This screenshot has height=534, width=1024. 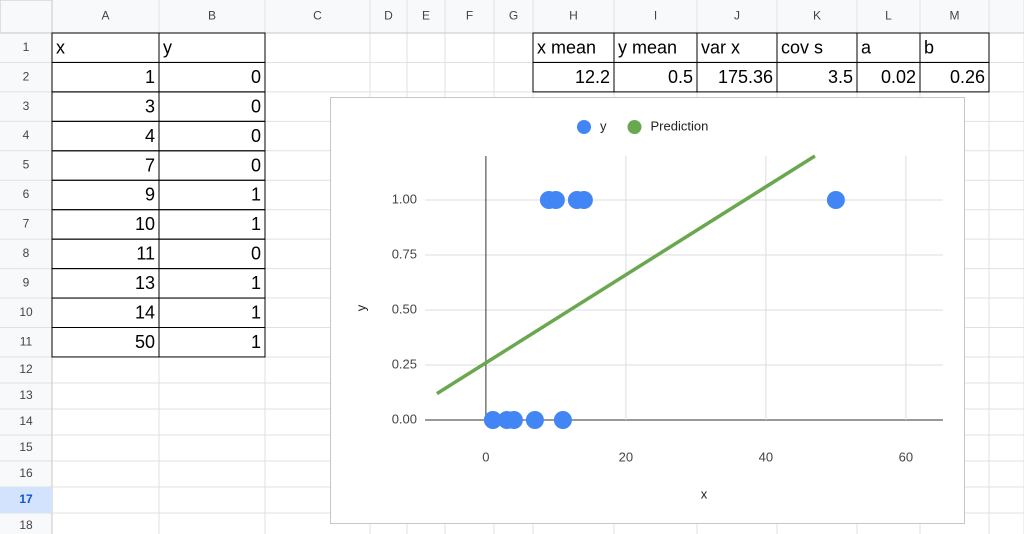 I want to click on cell-text: 7, so click(x=150, y=165).